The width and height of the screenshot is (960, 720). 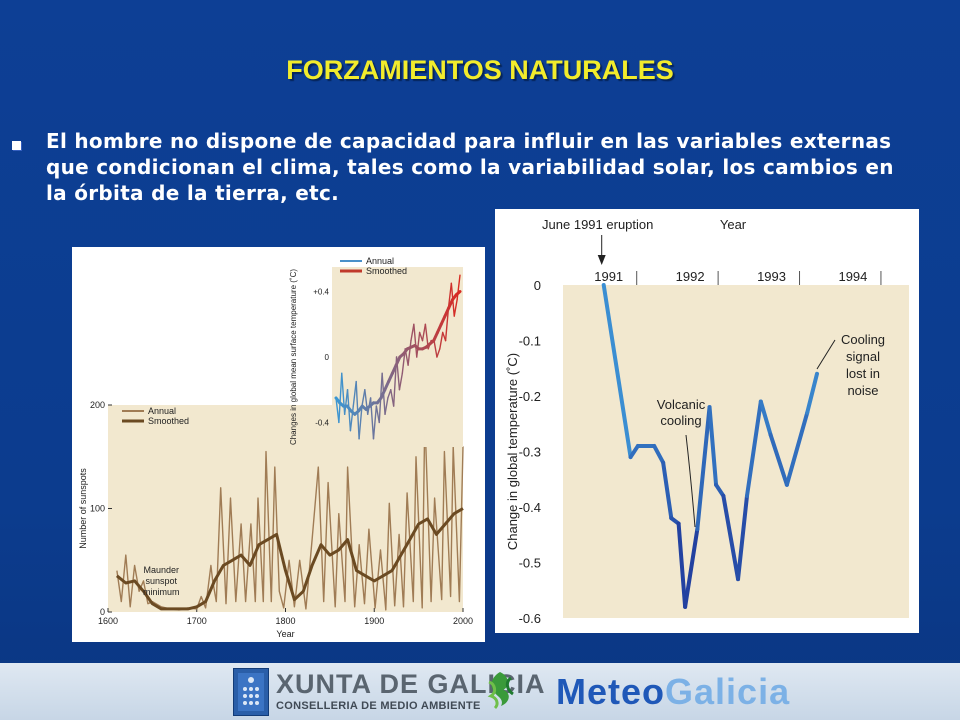 What do you see at coordinates (601, 260) in the screenshot?
I see `eruption-arrow-head` at bounding box center [601, 260].